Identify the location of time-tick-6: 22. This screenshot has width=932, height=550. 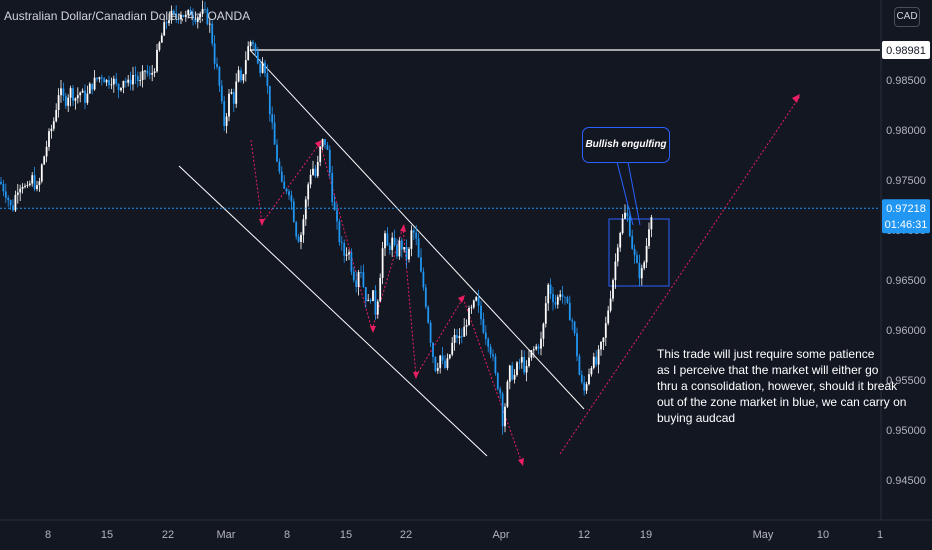
(406, 535).